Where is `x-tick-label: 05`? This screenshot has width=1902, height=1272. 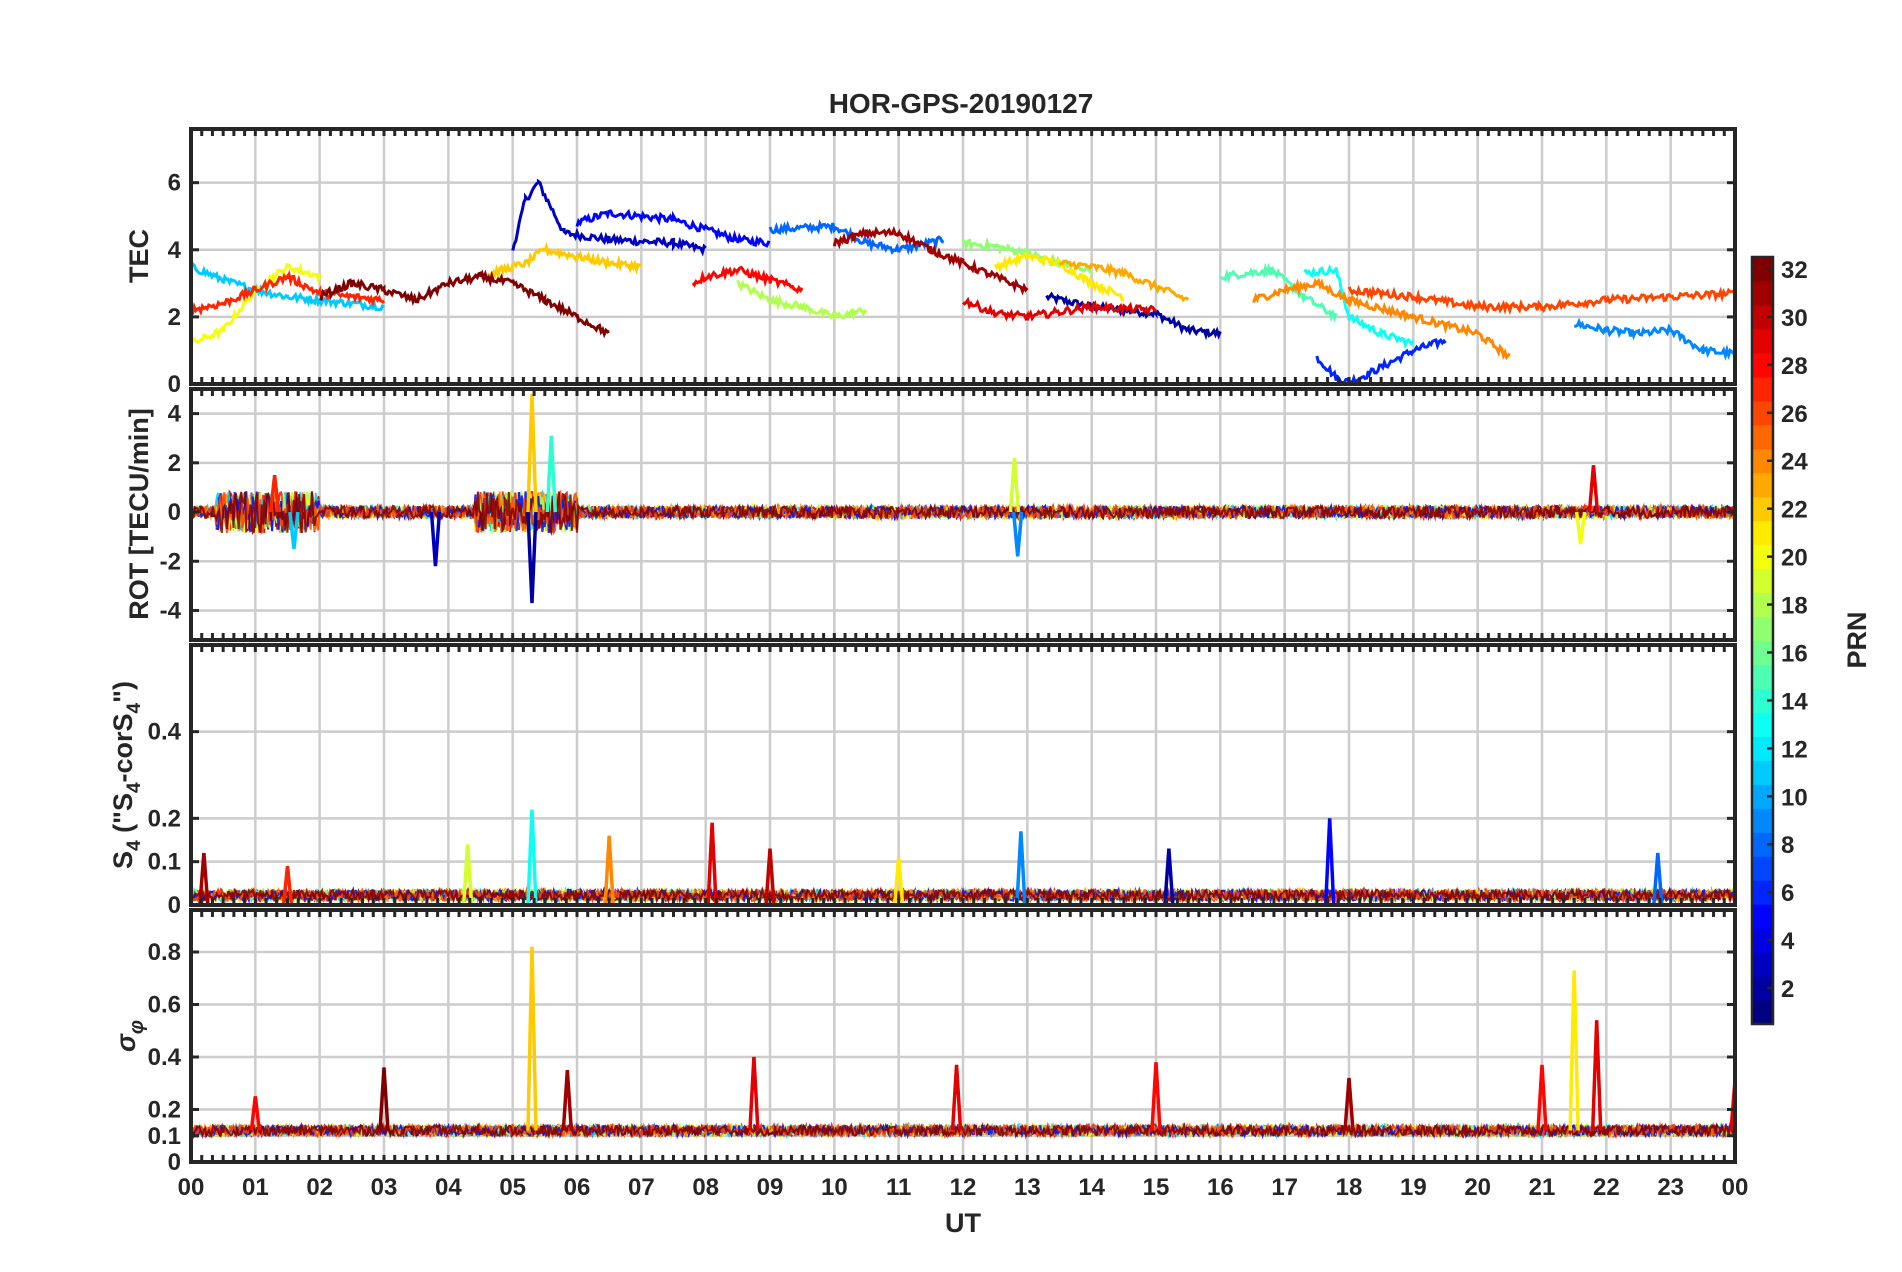 x-tick-label: 05 is located at coordinates (512, 1187).